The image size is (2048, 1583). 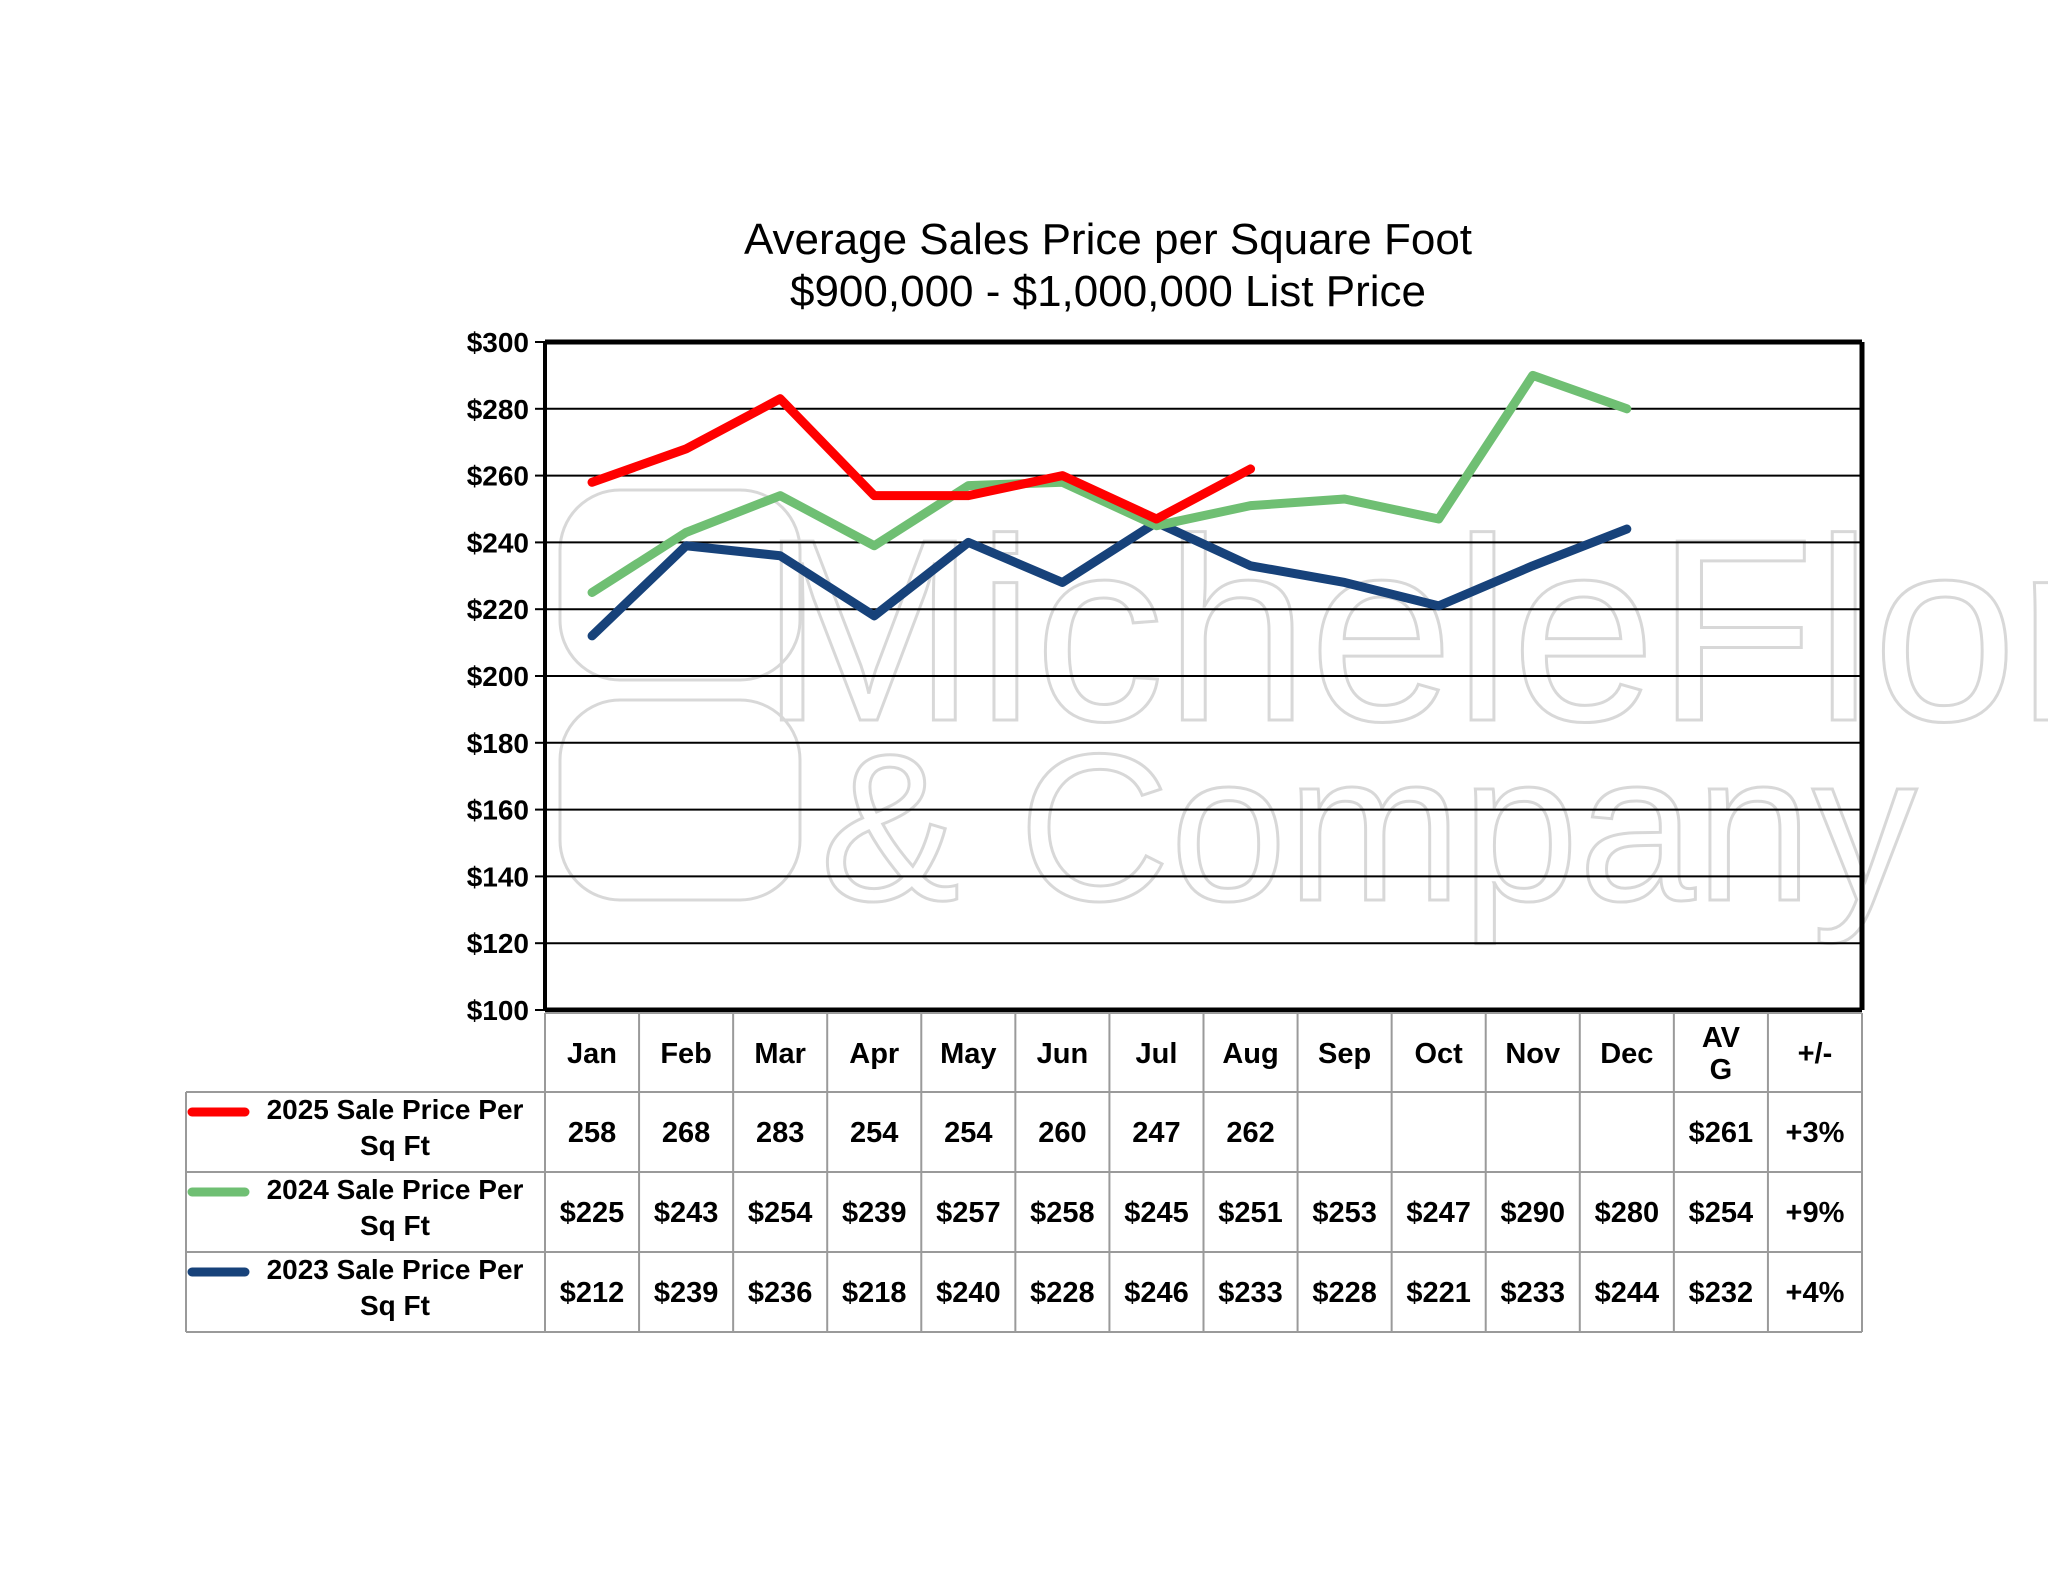 I want to click on table-header-cell: +/-, so click(x=1815, y=1054).